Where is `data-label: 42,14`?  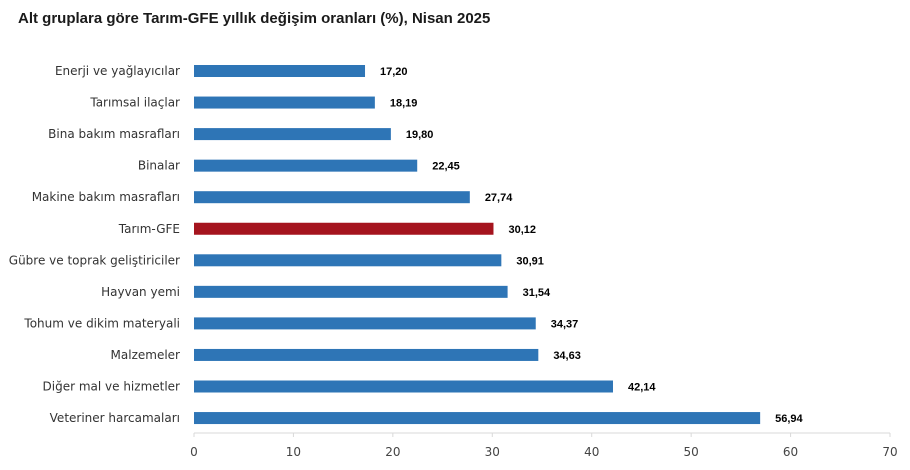 data-label: 42,14 is located at coordinates (642, 388).